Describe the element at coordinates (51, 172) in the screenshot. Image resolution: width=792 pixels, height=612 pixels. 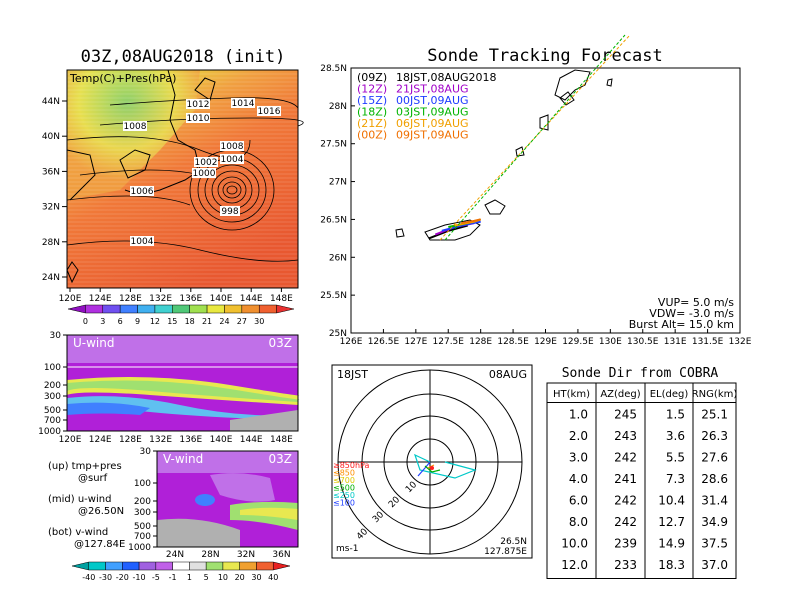
I see `map-lat-label: 36N` at that location.